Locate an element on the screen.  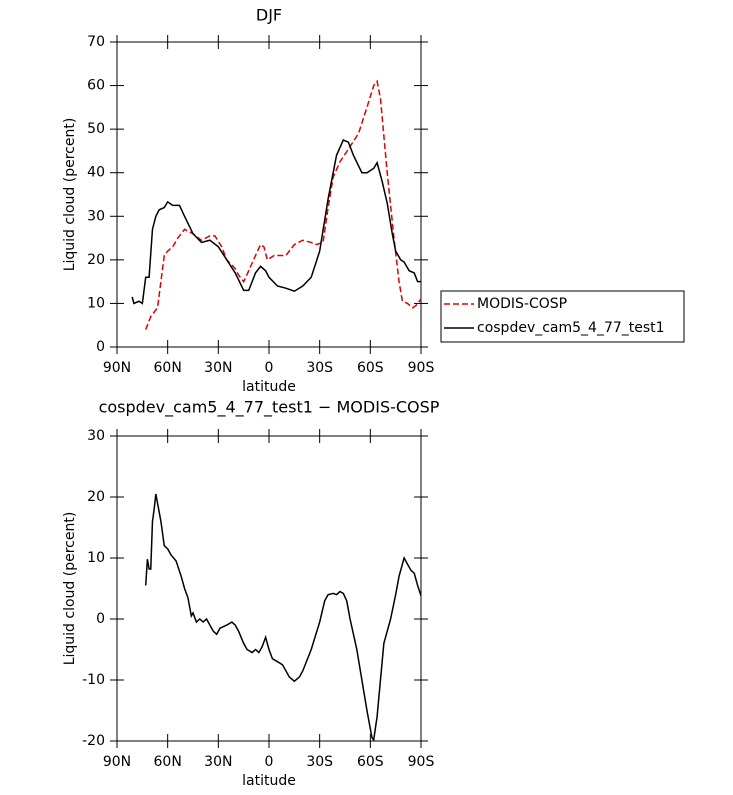
y-tick-label: 40 is located at coordinates (96, 173).